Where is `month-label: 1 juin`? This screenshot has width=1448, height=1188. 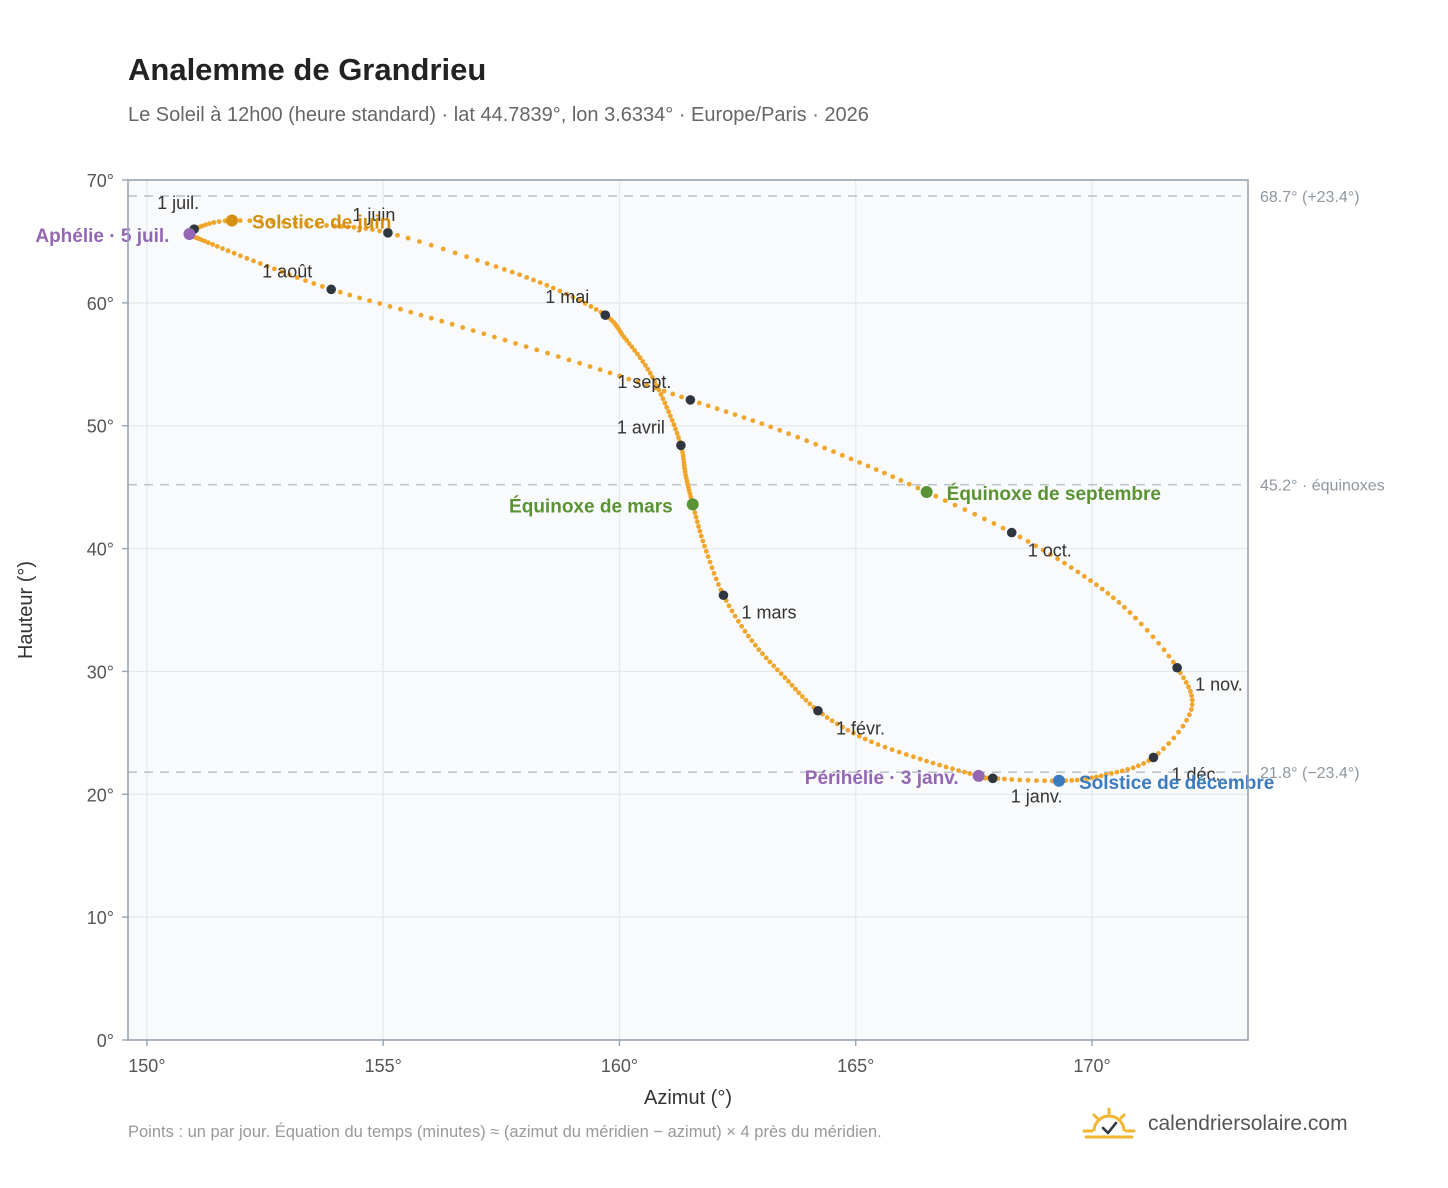
month-label: 1 juin is located at coordinates (373, 215).